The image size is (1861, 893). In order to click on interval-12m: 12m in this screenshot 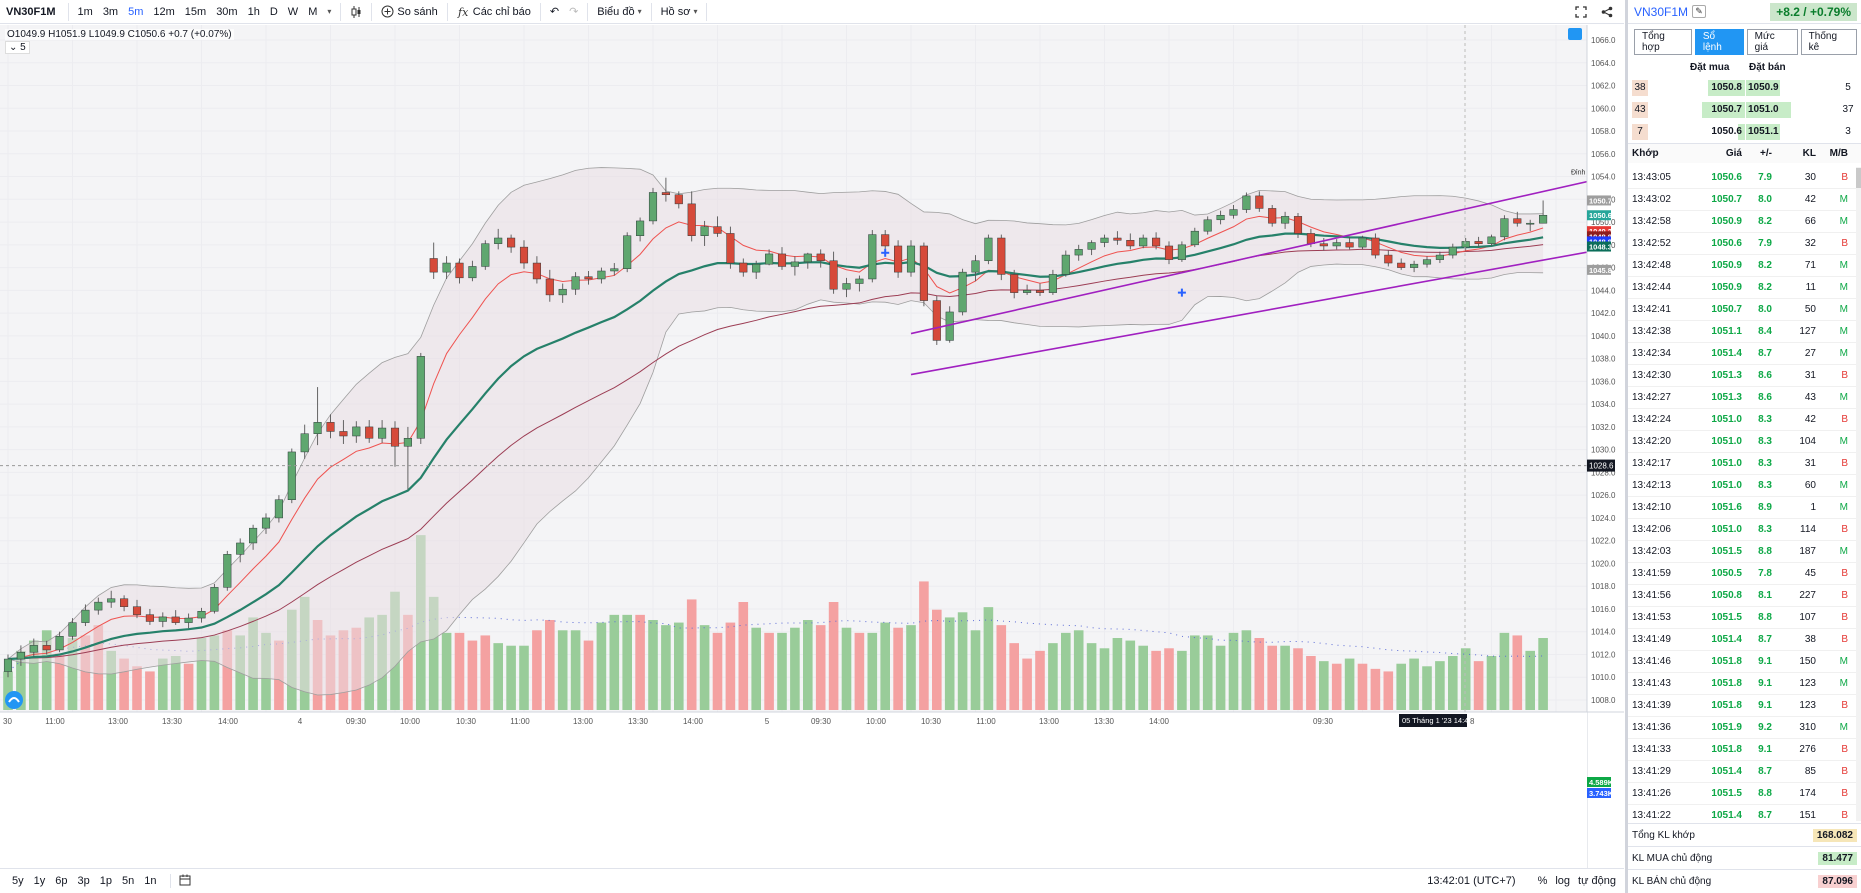, I will do `click(164, 11)`.